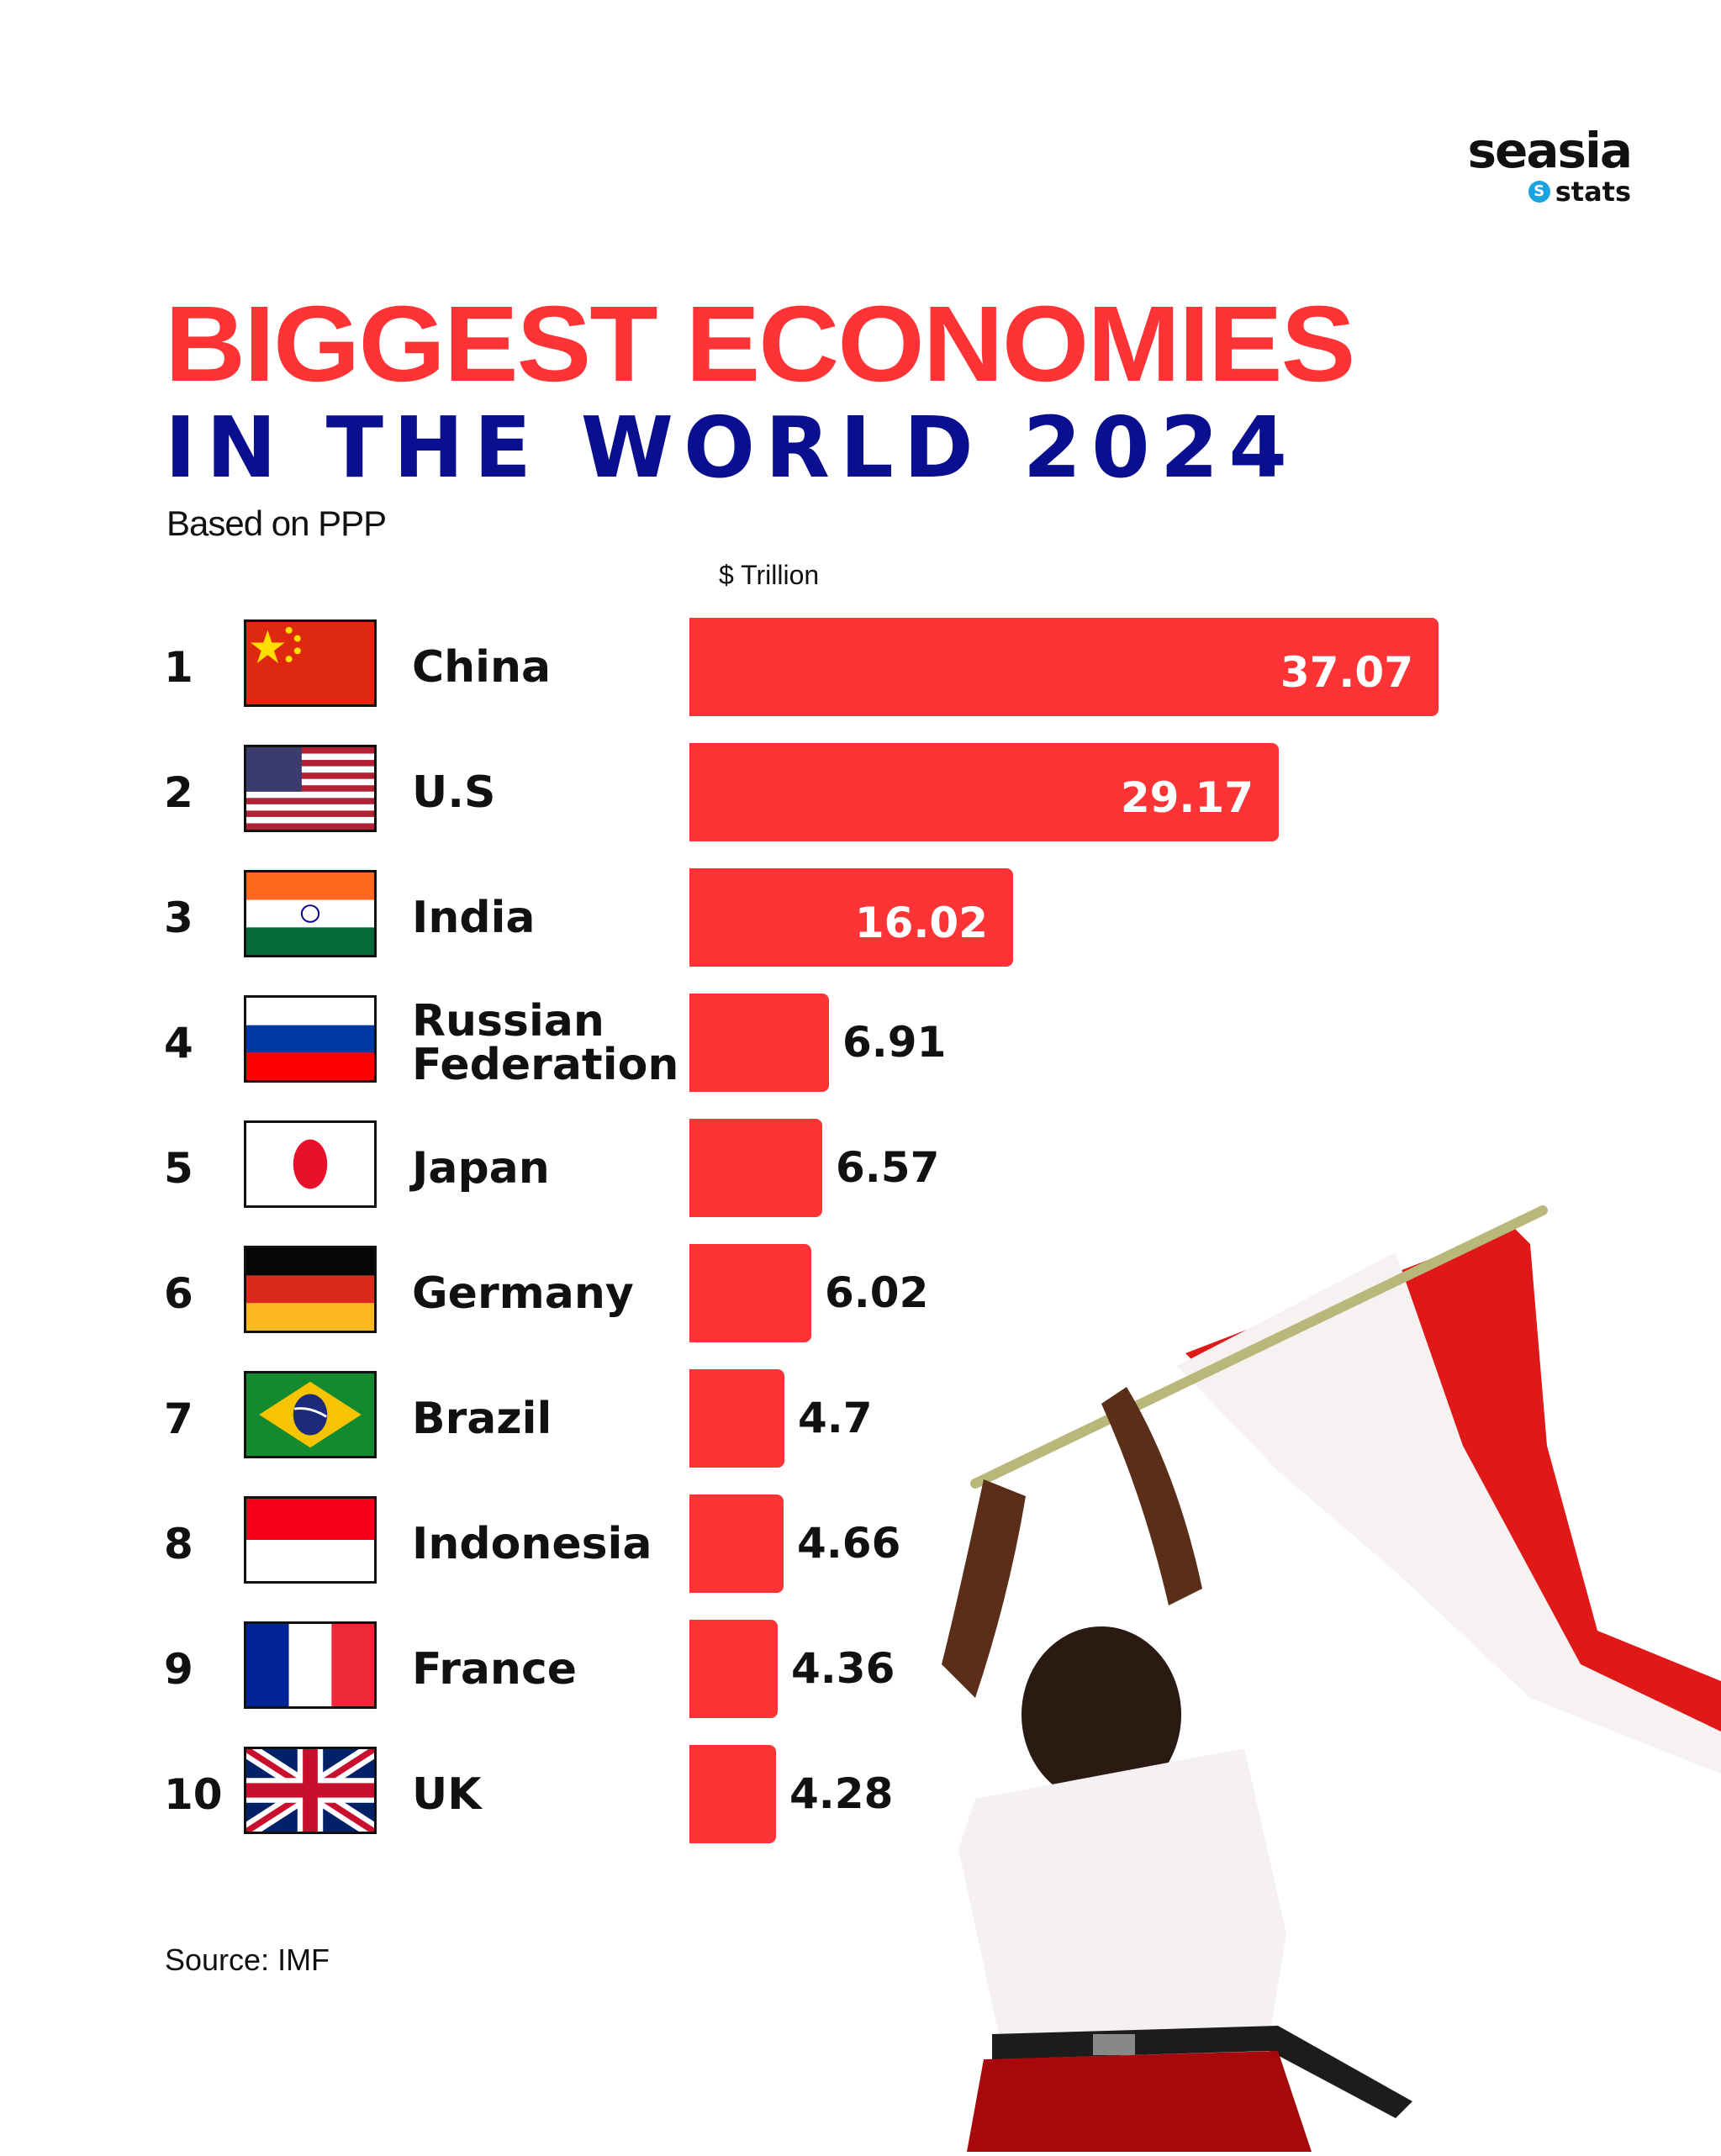 The image size is (1721, 2156). I want to click on subtitle: Based on PPP, so click(276, 523).